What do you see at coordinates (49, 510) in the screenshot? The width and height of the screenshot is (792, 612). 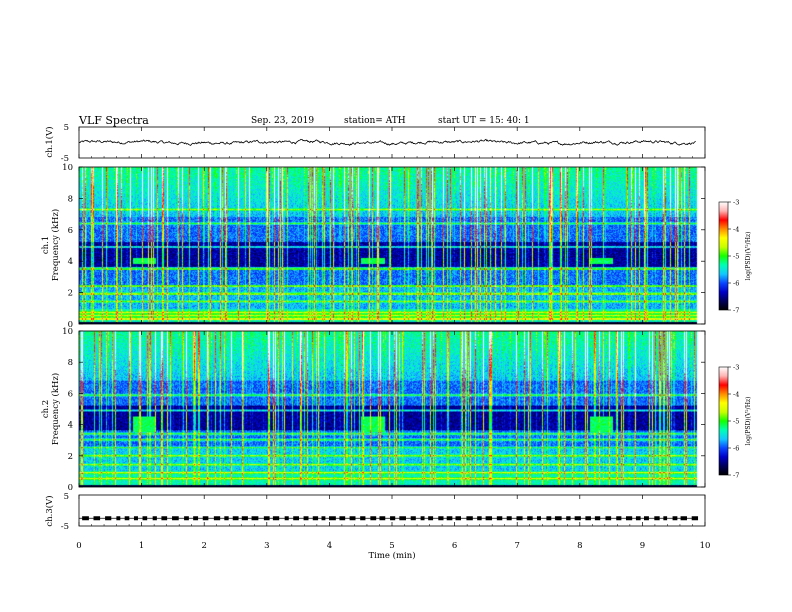 I see `ch3-ylabel: ch.3(V)` at bounding box center [49, 510].